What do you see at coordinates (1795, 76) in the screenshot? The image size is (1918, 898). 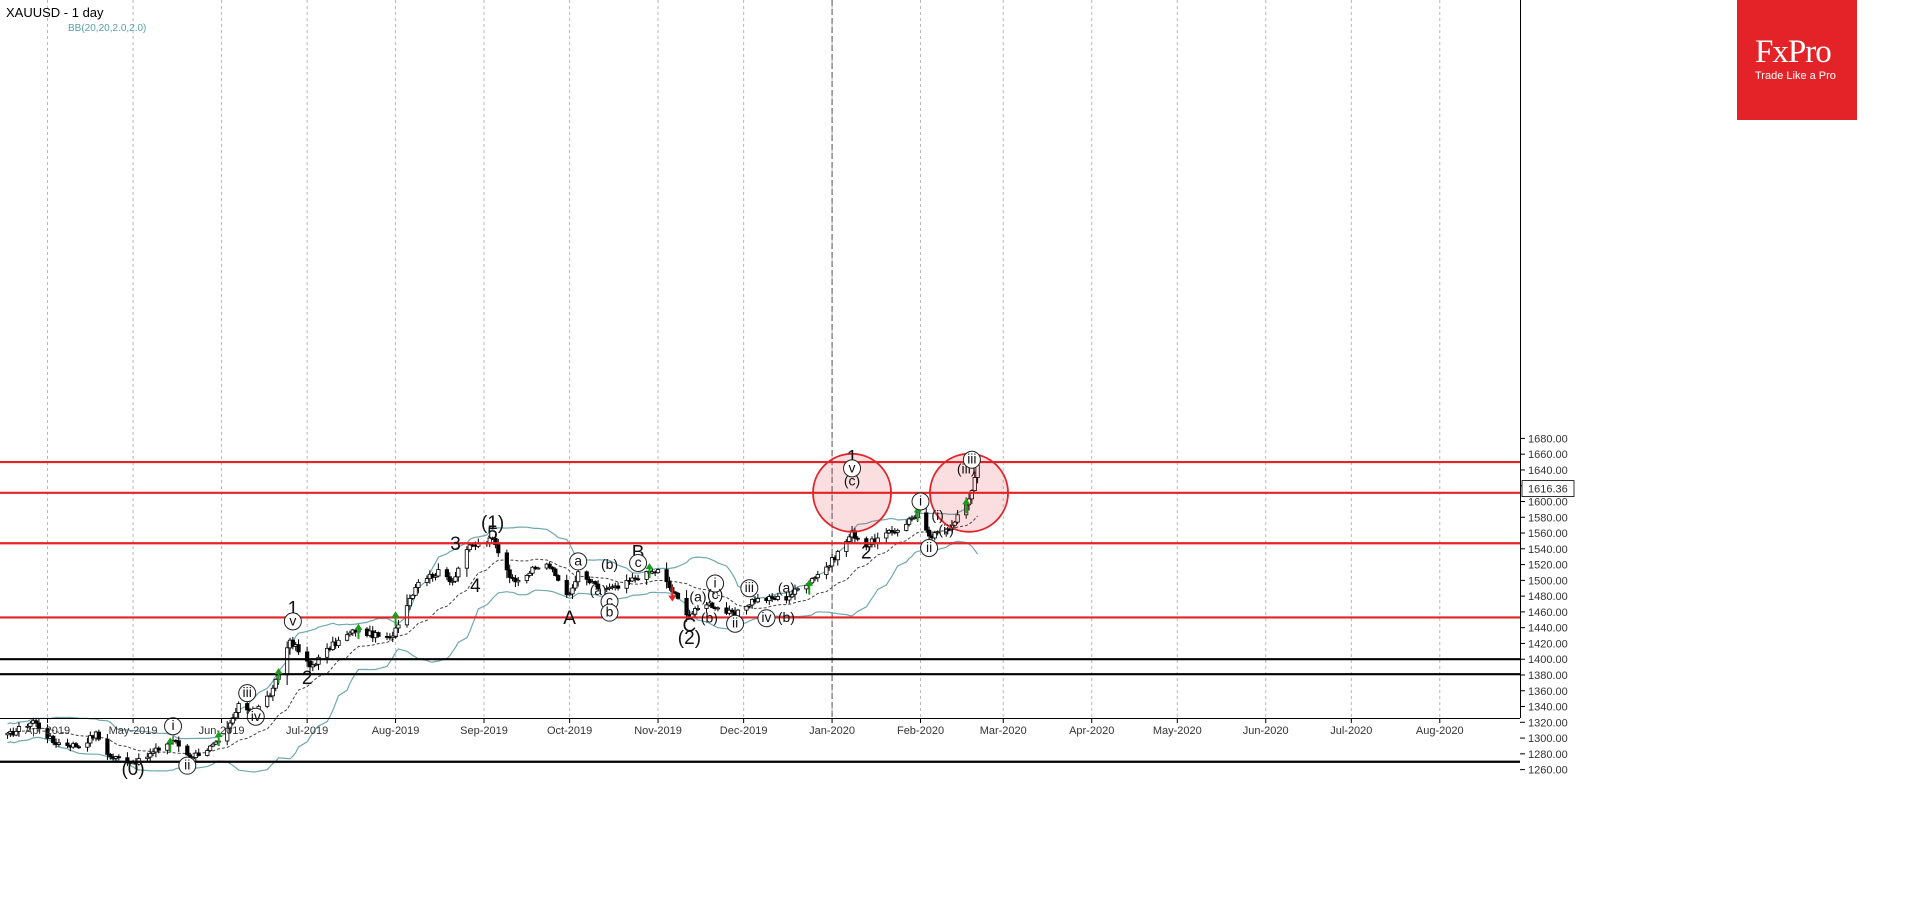 I see `logo-slogan: Trade Like a Pro` at bounding box center [1795, 76].